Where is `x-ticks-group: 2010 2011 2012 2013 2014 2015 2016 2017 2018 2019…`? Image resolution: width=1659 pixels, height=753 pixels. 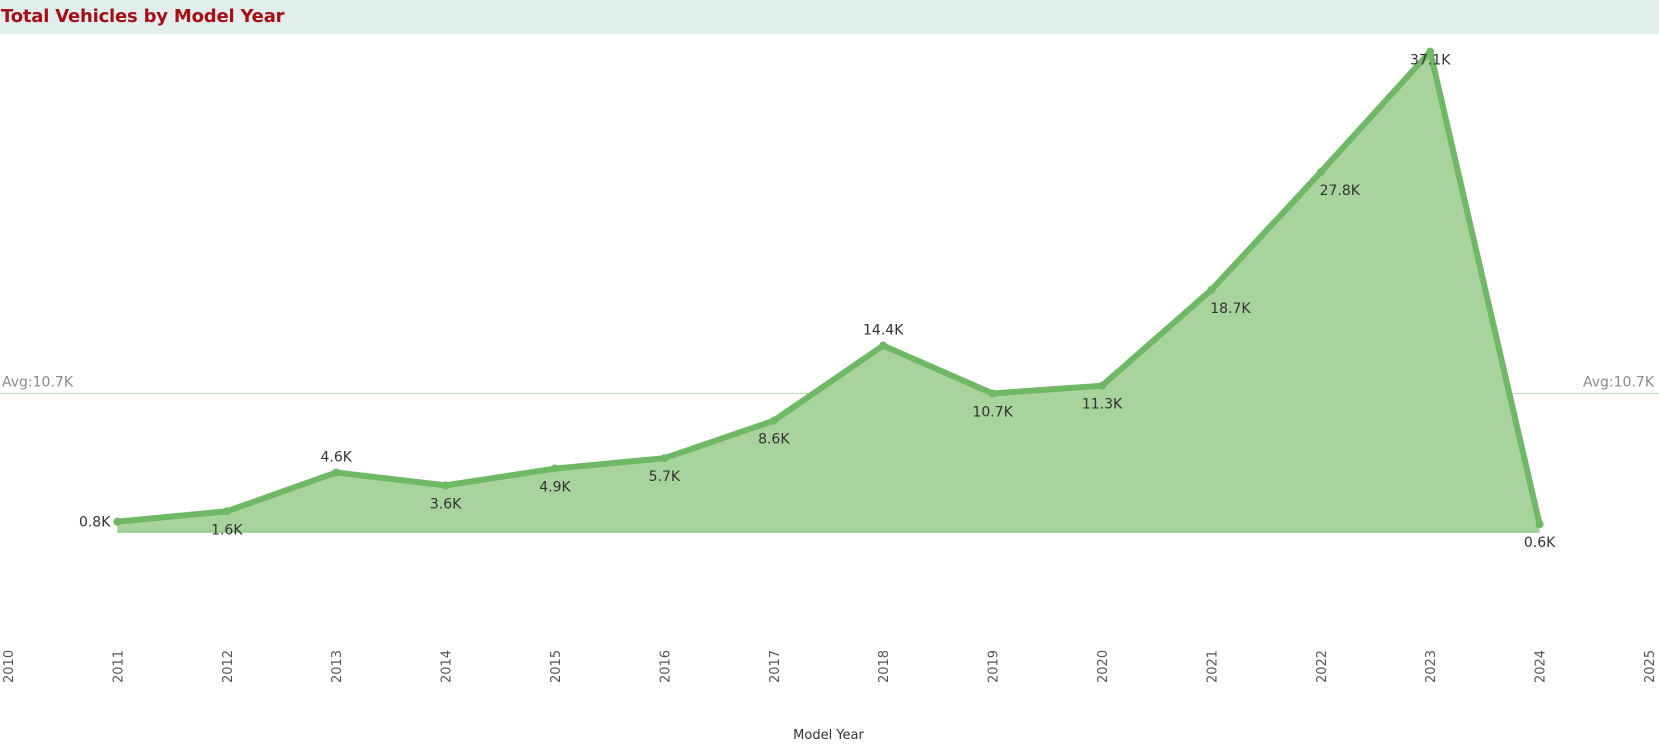 x-ticks-group: 2010 2011 2012 2013 2014 2015 2016 2017 2018 2019… is located at coordinates (830, 666).